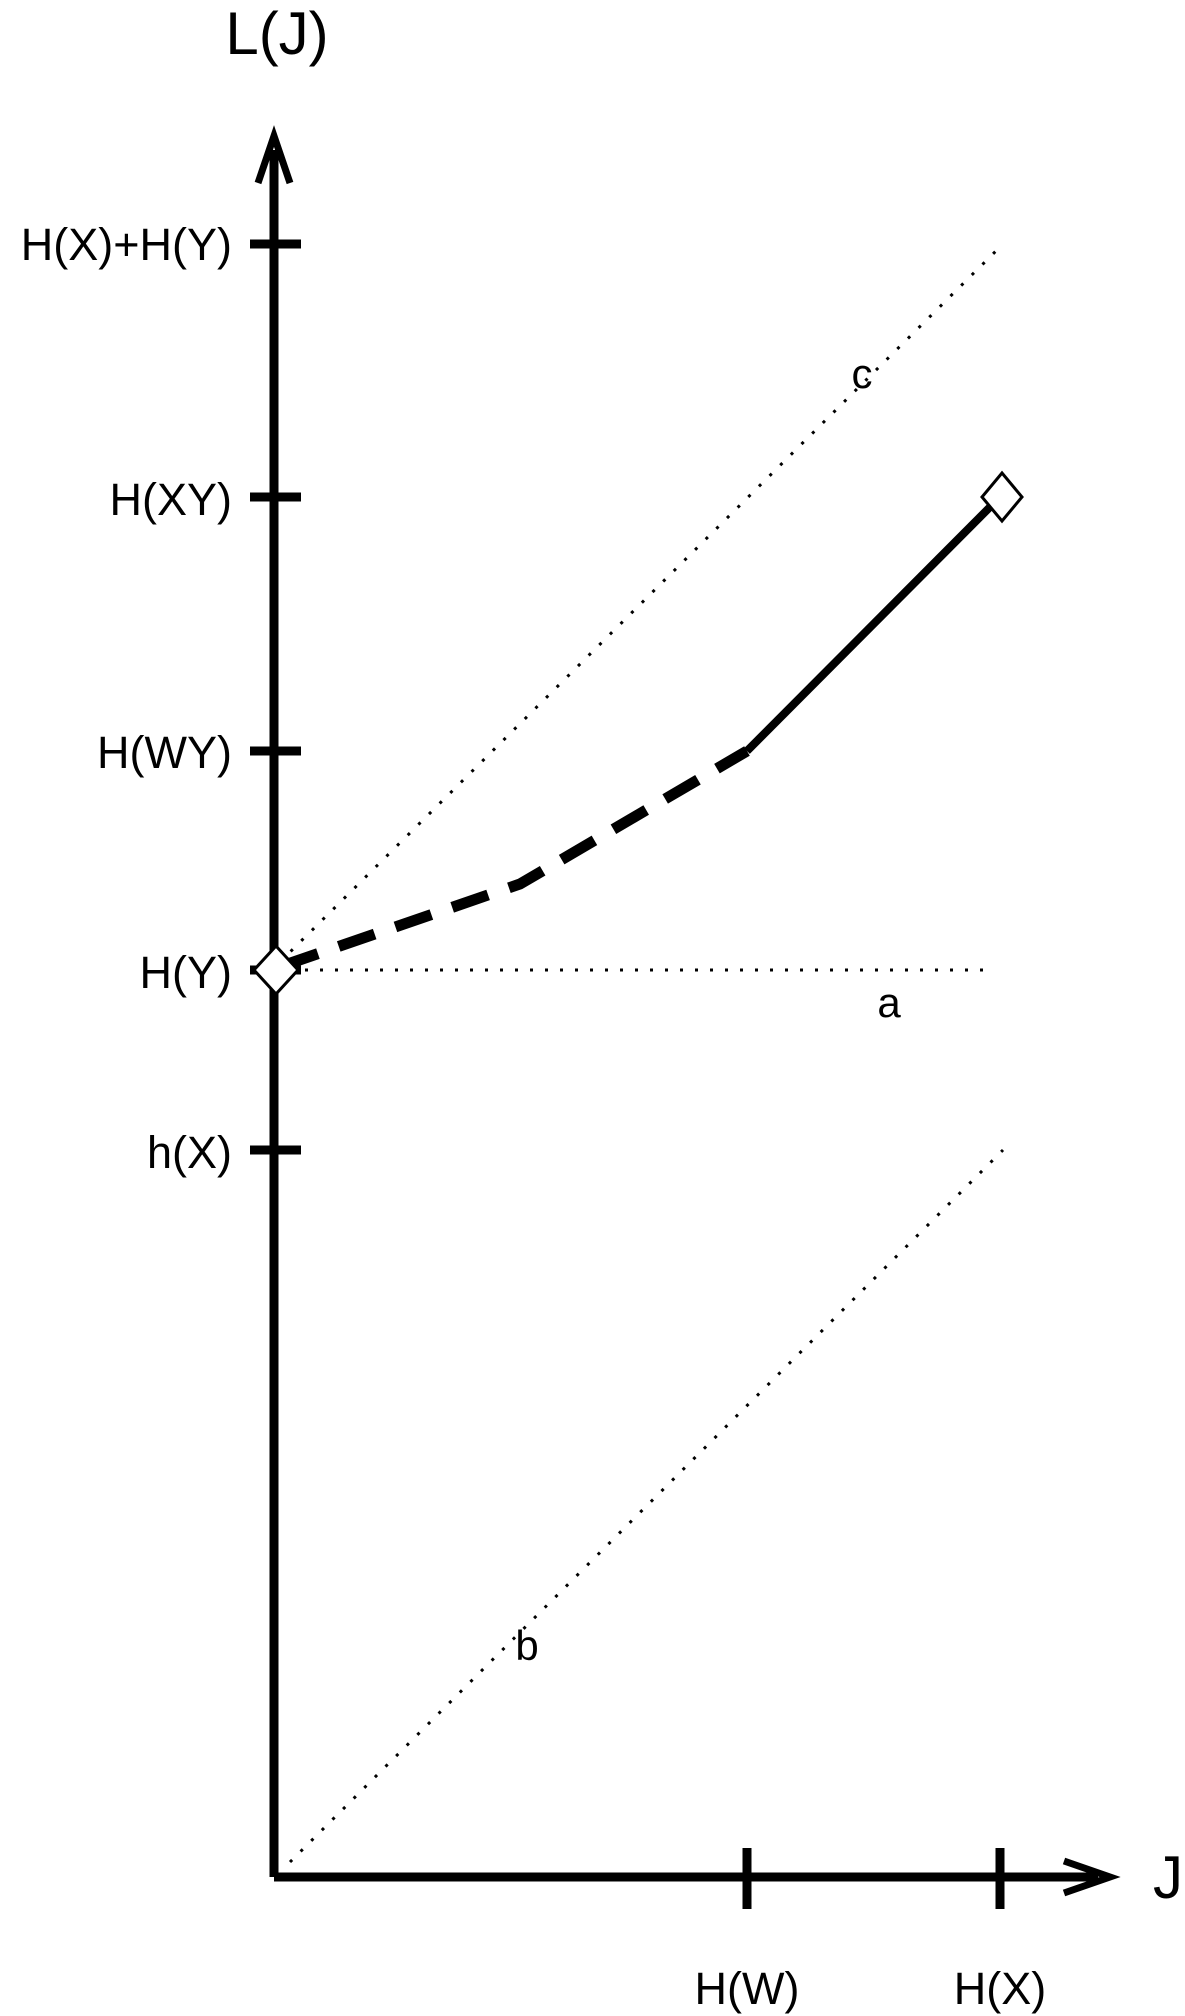 The height and width of the screenshot is (2016, 1185). I want to click on y-axis-title: L(J), so click(276, 33).